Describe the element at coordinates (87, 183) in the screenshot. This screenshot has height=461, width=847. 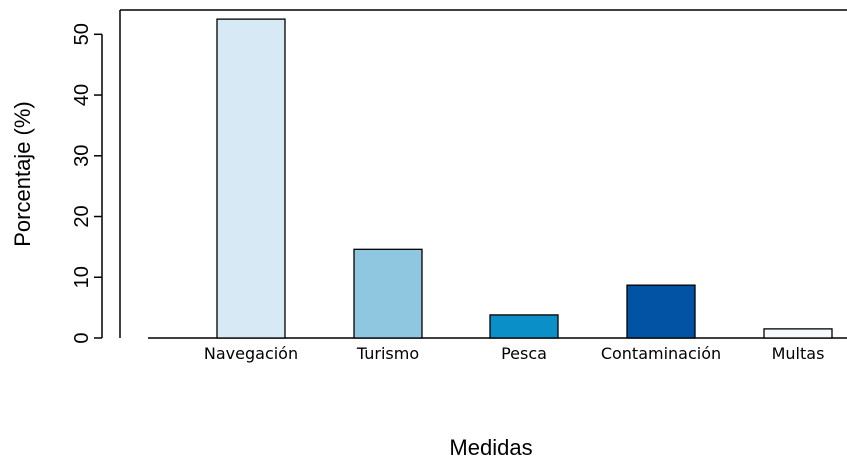
I see `y-axis: 0 10 20 30 40 50` at that location.